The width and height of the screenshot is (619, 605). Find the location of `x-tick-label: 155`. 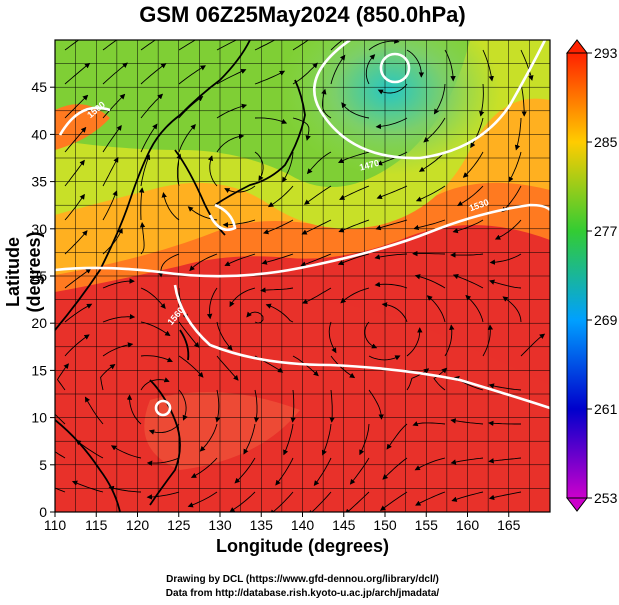

x-tick-label: 155 is located at coordinates (427, 525).